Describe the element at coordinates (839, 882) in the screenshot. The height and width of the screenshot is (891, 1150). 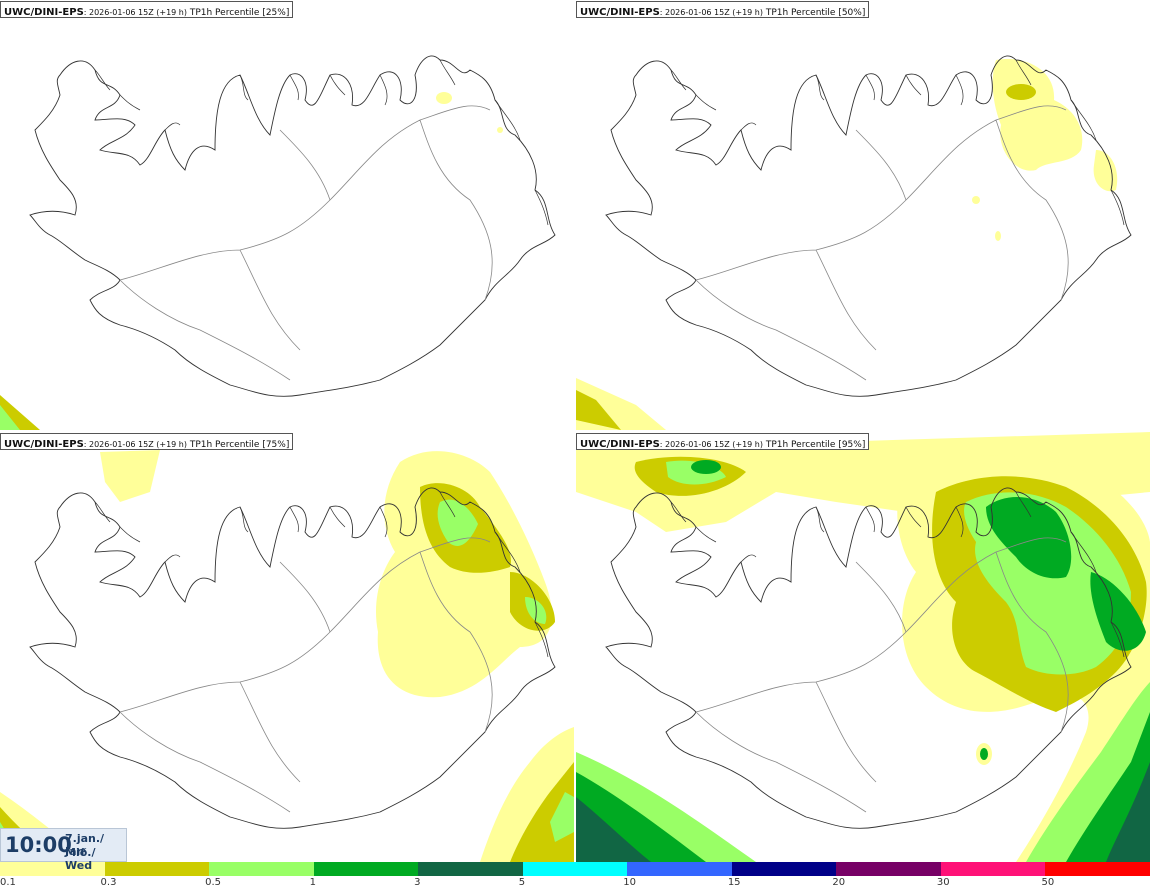
I see `legend-label: 20` at that location.